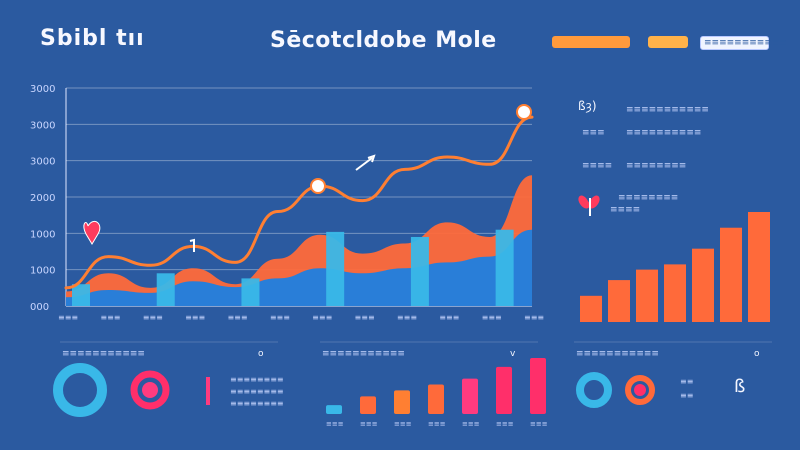 Image resolution: width=800 pixels, height=450 pixels. What do you see at coordinates (103, 354) in the screenshot?
I see `bottom-left-title: ≡≡≡≡≡≡≡≡≡≡≡` at bounding box center [103, 354].